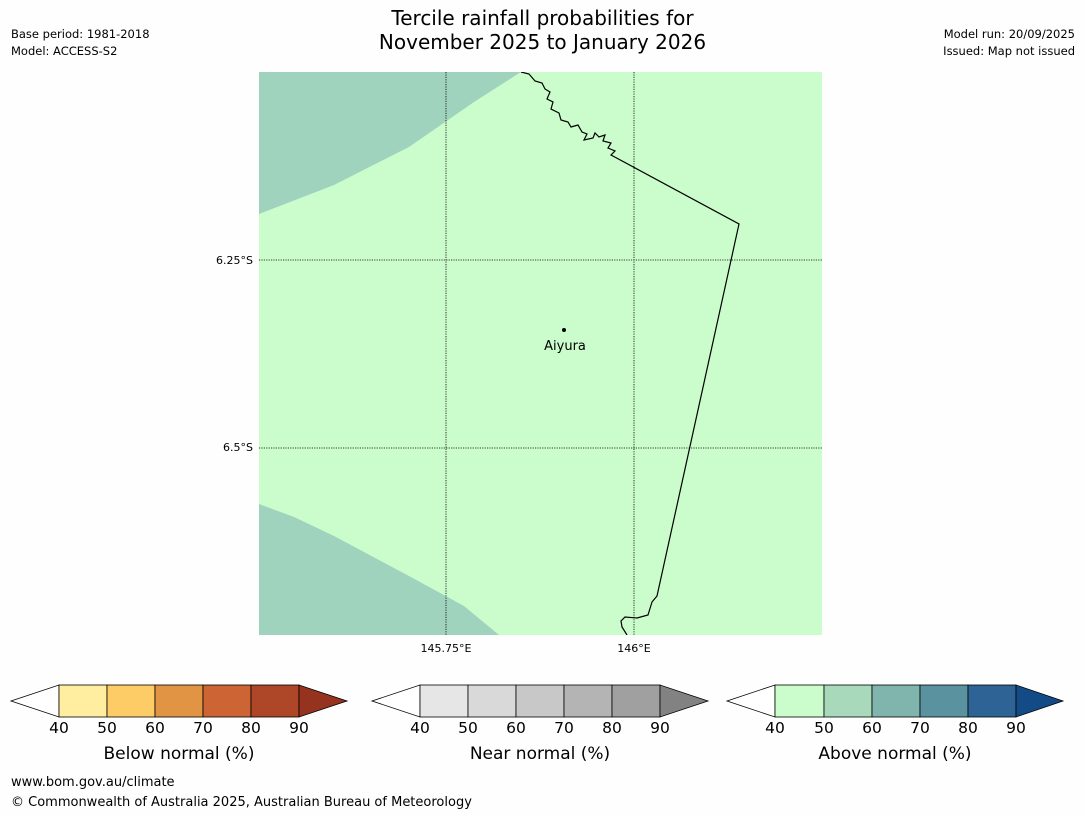  What do you see at coordinates (251, 728) in the screenshot?
I see `colorbar-below-tick-80: 80` at bounding box center [251, 728].